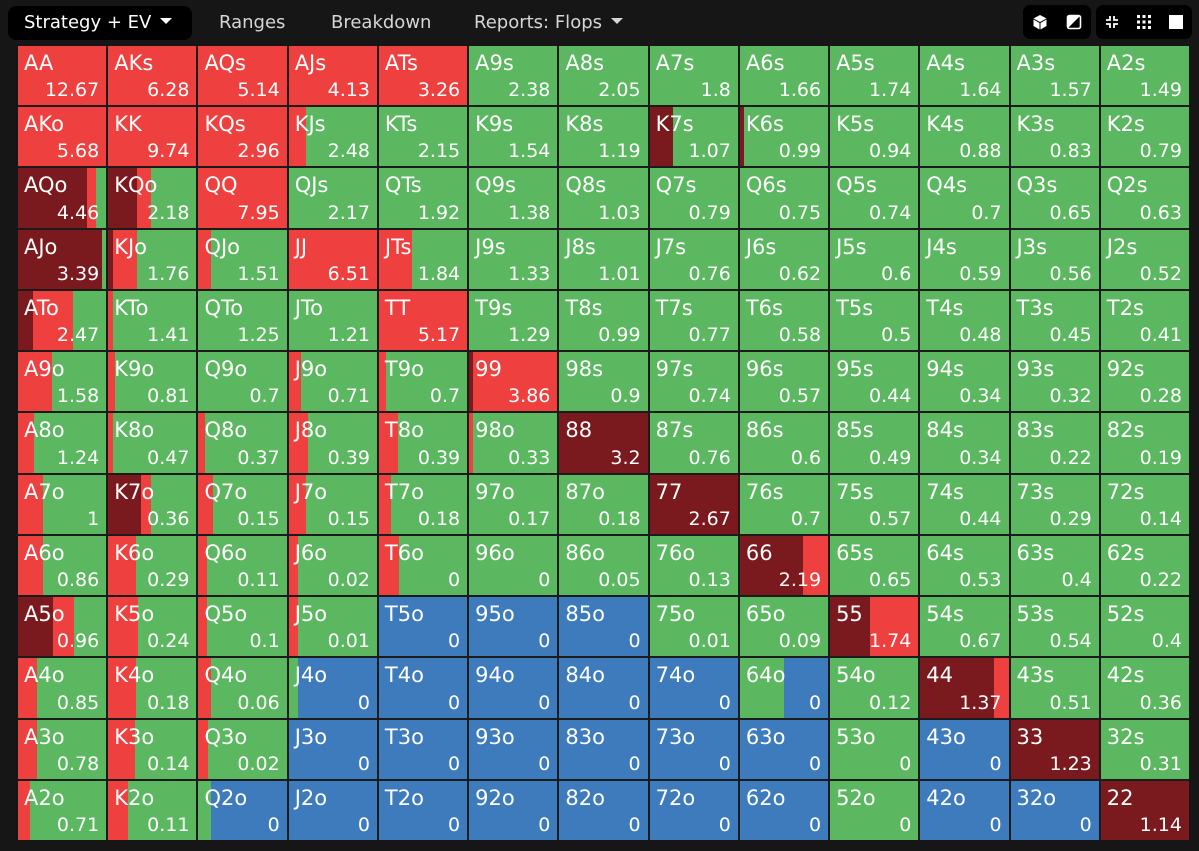  I want to click on hand-cell-t8o: T8o 0.39, so click(423, 443).